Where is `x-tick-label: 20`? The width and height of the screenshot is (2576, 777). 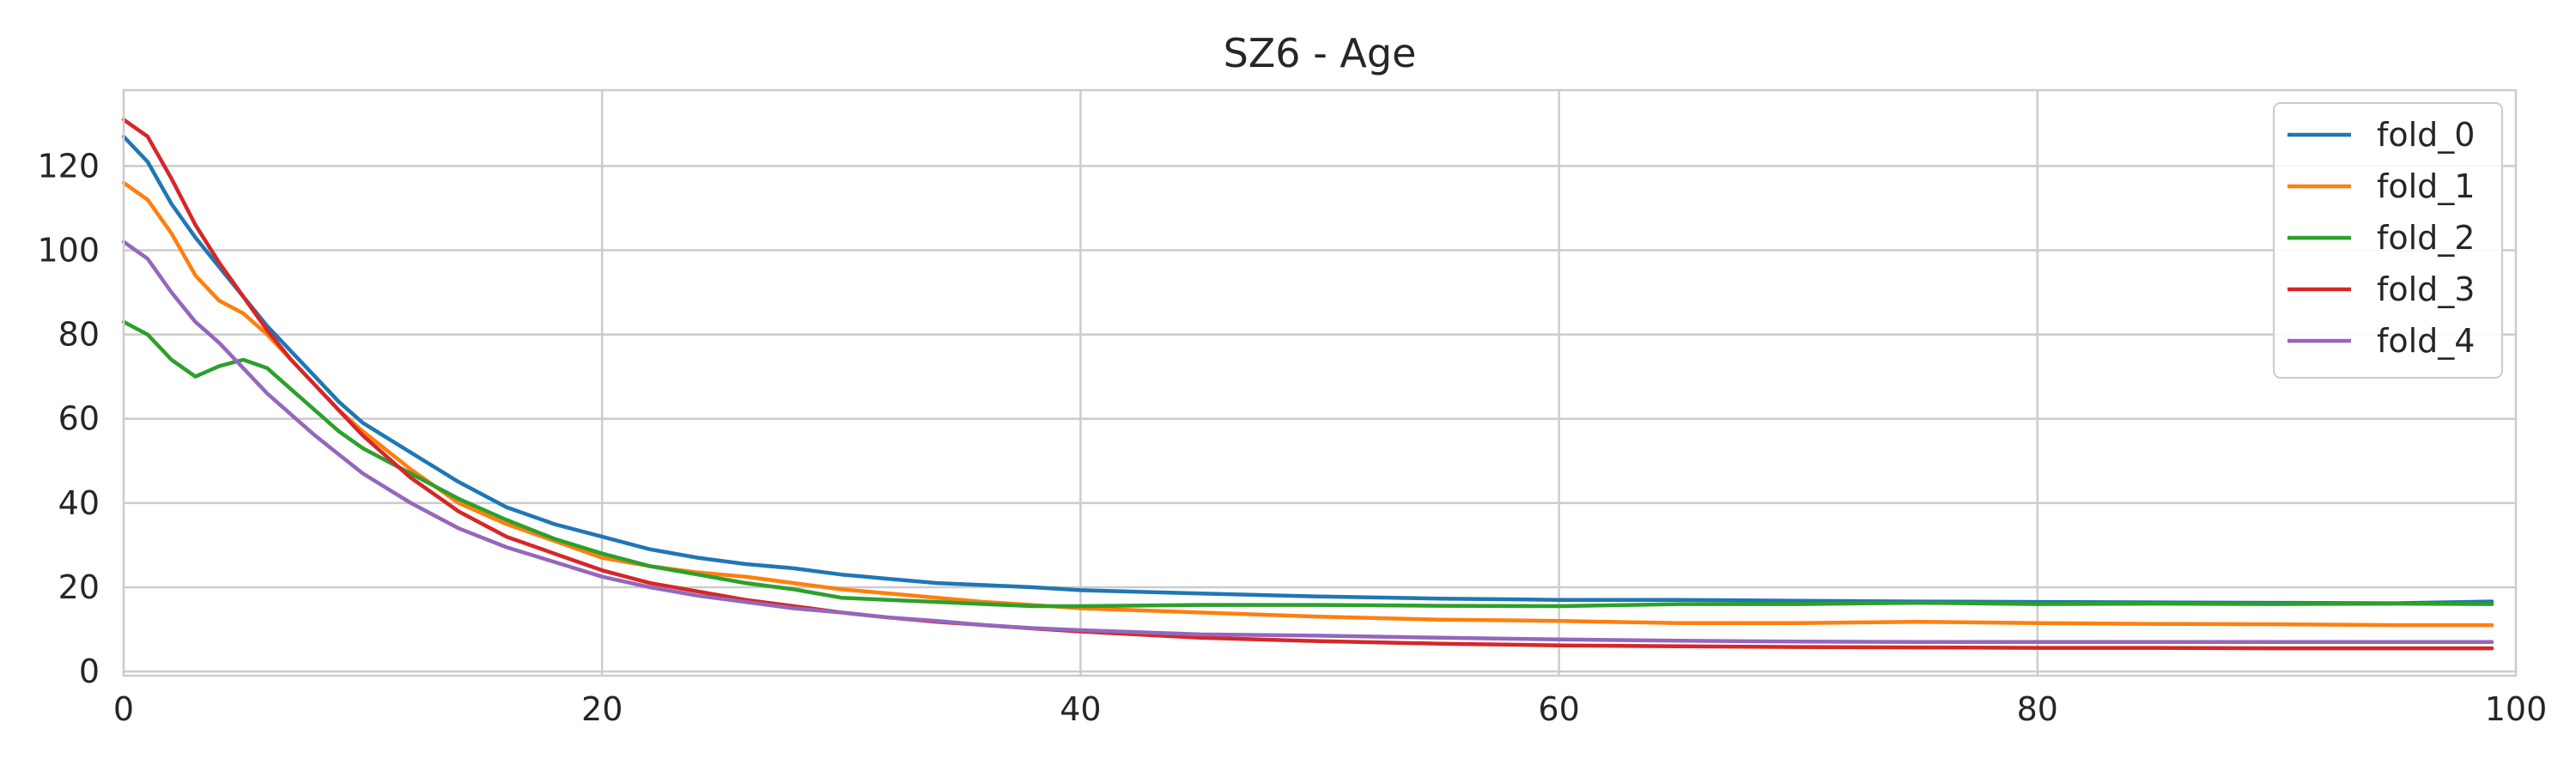 x-tick-label: 20 is located at coordinates (602, 709).